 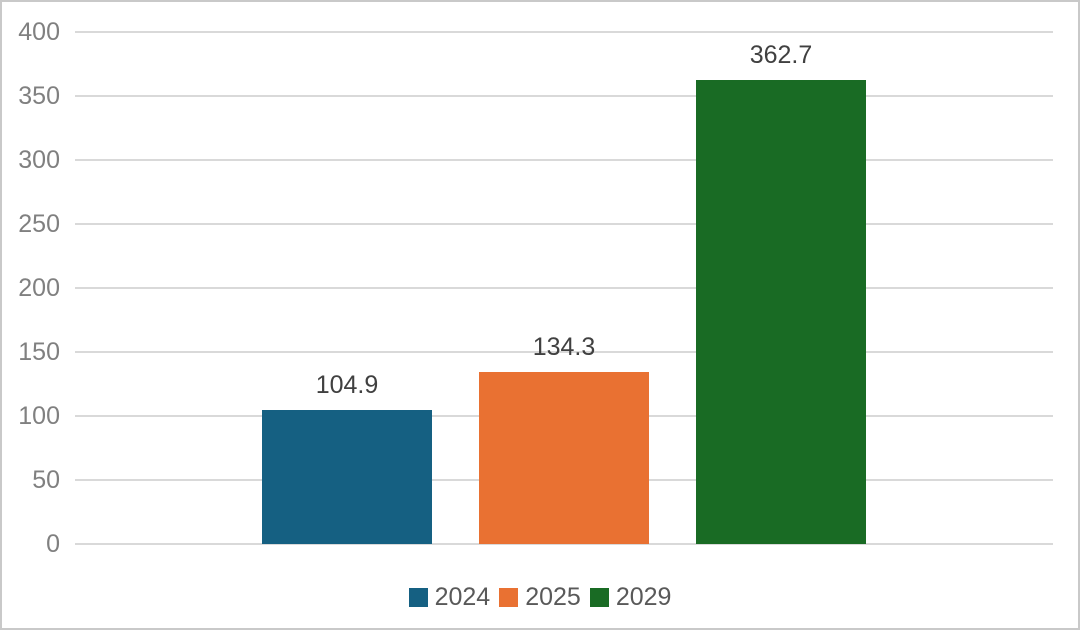 What do you see at coordinates (781, 312) in the screenshot?
I see `bar-2029` at bounding box center [781, 312].